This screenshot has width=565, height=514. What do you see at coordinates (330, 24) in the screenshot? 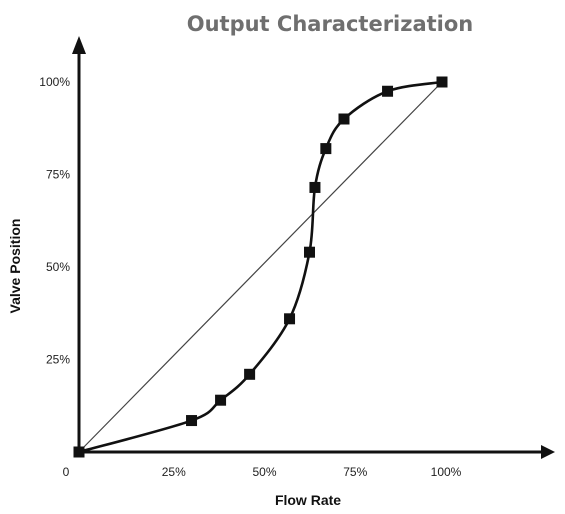
I see `chart-title: Output Characterization` at bounding box center [330, 24].